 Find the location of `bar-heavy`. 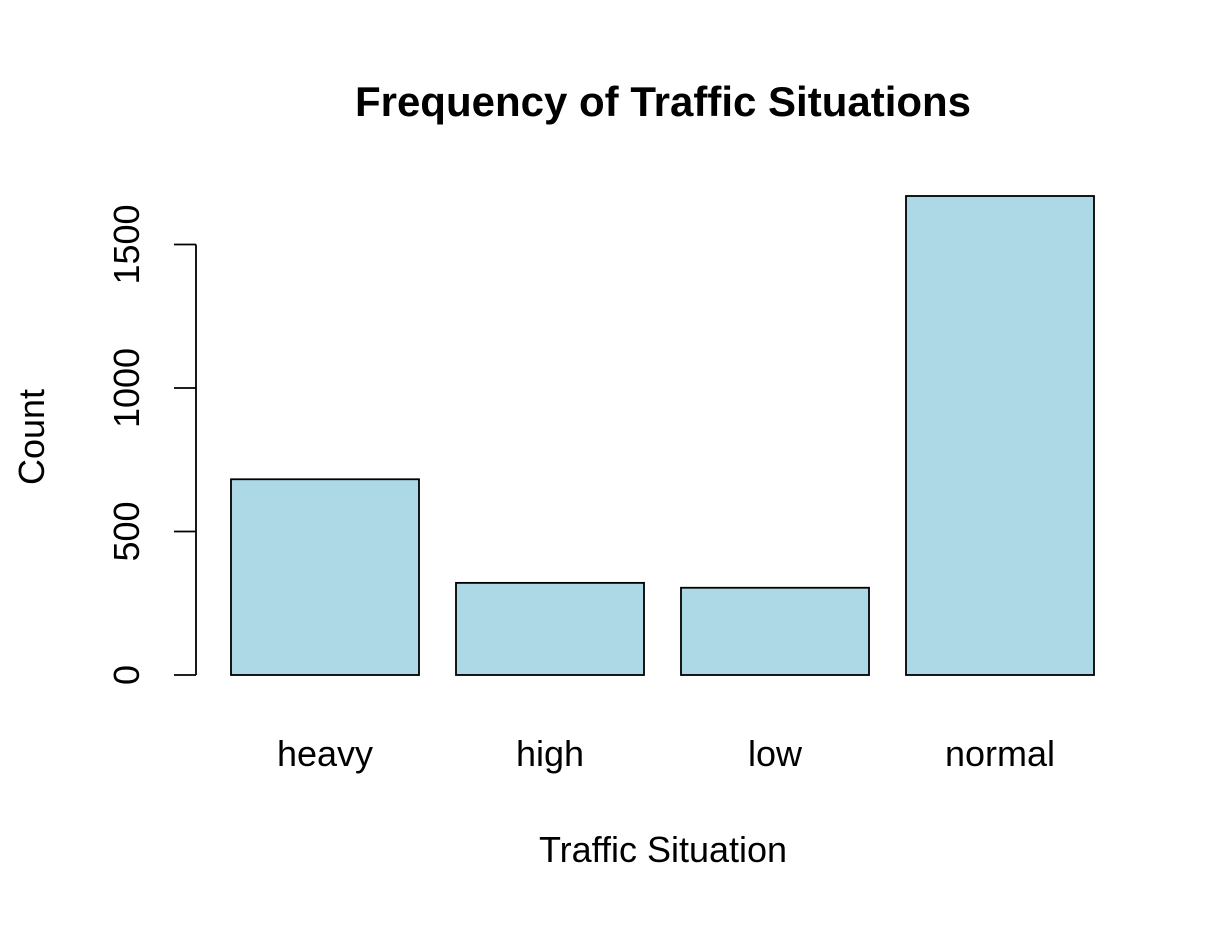

bar-heavy is located at coordinates (325, 577).